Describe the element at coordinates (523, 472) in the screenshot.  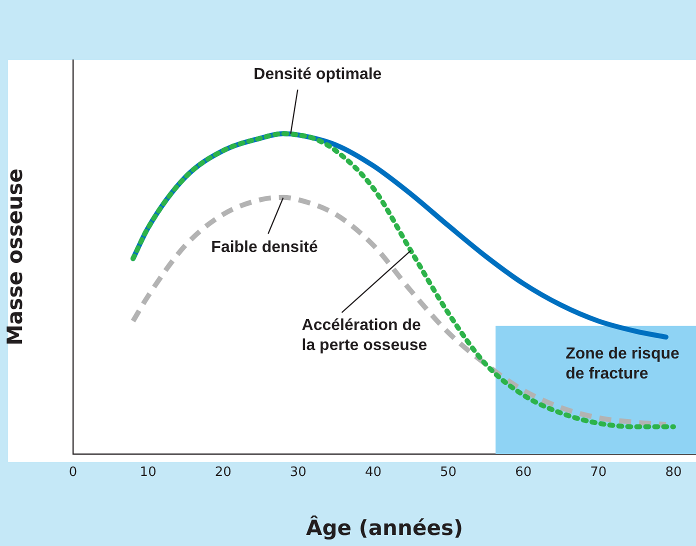
I see `x-tick-label: 60` at that location.